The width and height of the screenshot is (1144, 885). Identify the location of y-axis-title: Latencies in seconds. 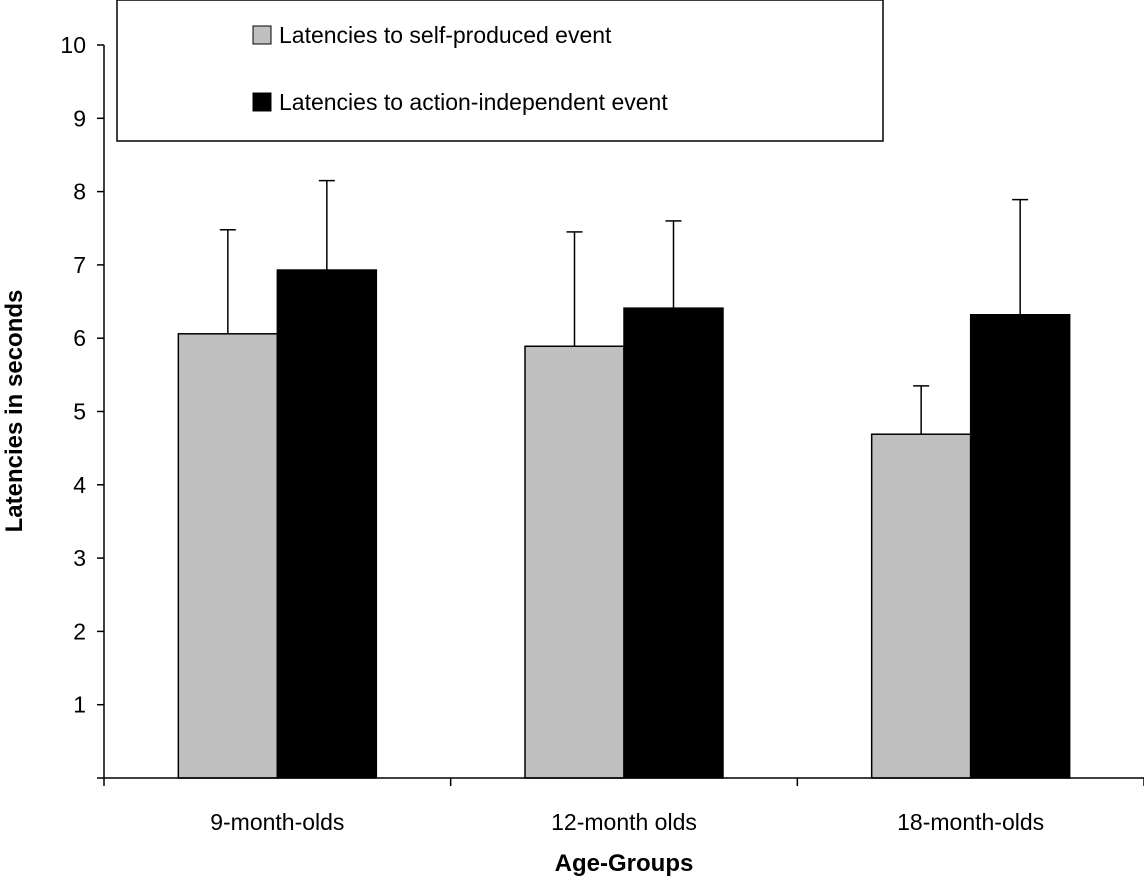
(14, 411).